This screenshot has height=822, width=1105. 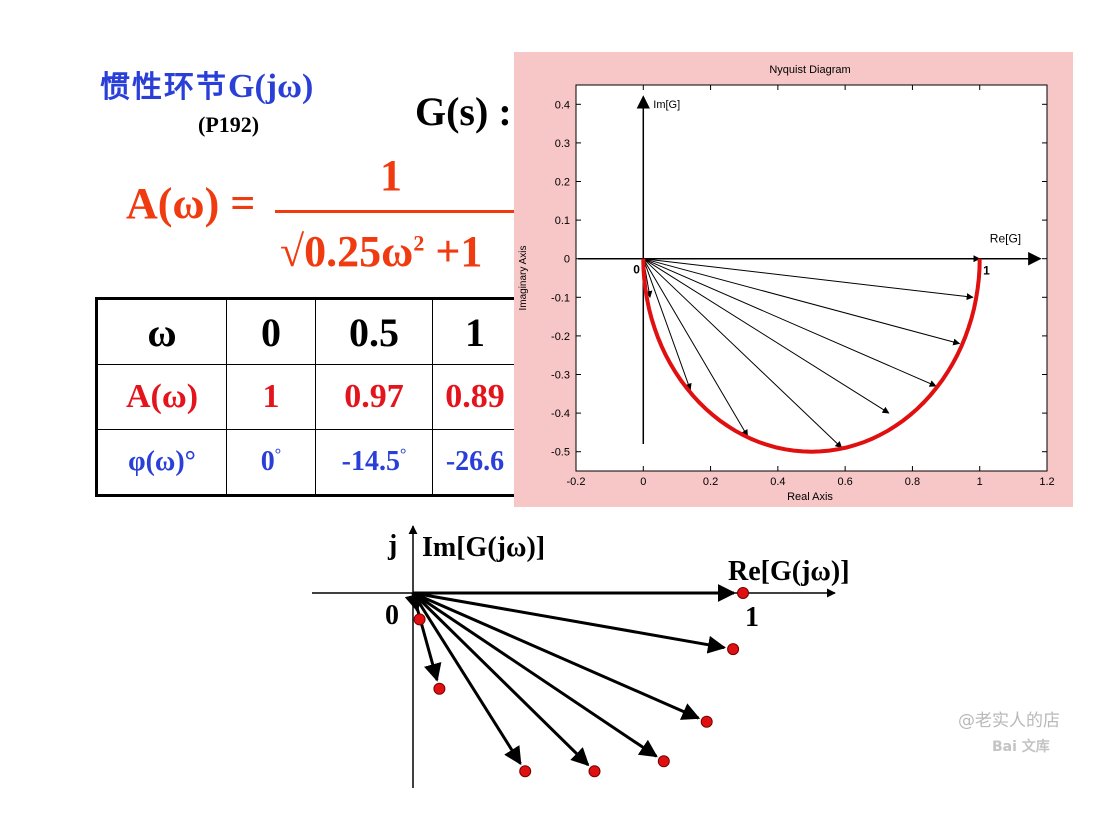 I want to click on re-axis-label: Re[G], so click(x=1005, y=239).